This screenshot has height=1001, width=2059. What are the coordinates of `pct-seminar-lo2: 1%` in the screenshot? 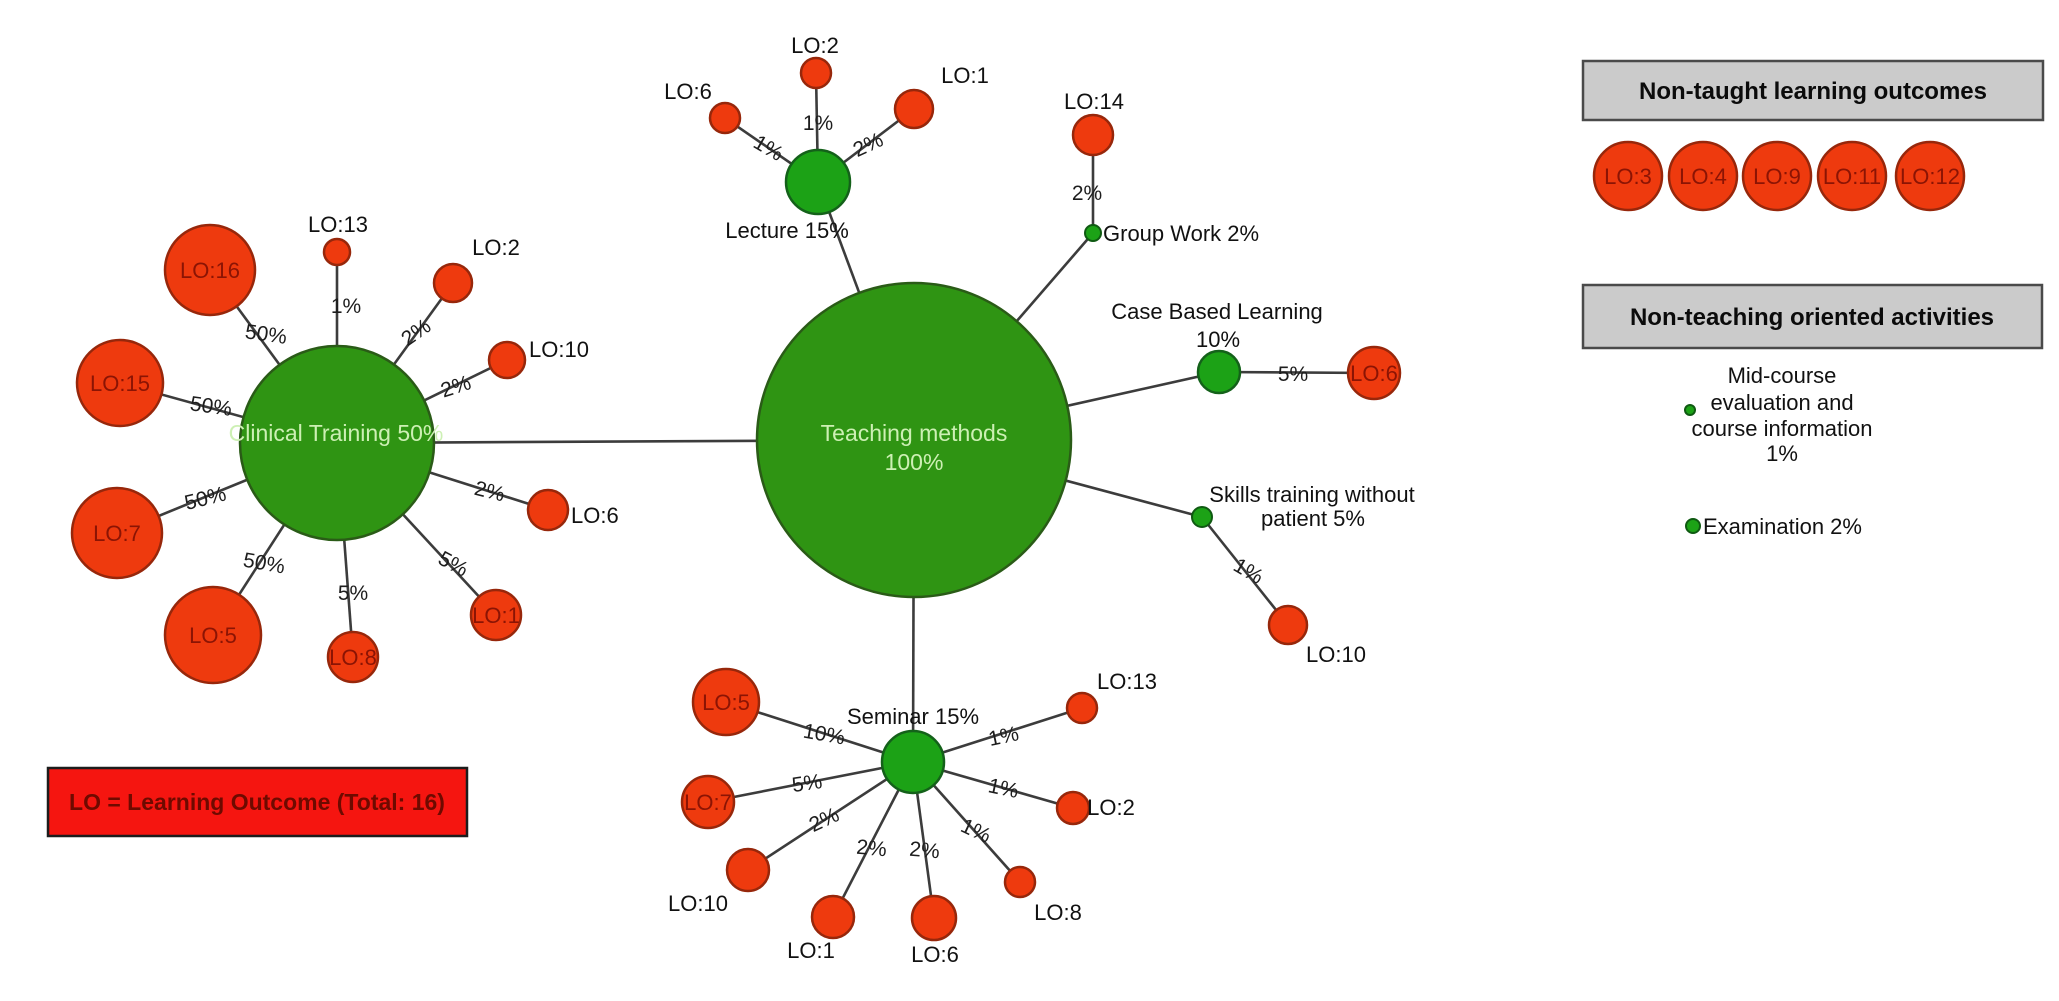 It's located at (1003, 788).